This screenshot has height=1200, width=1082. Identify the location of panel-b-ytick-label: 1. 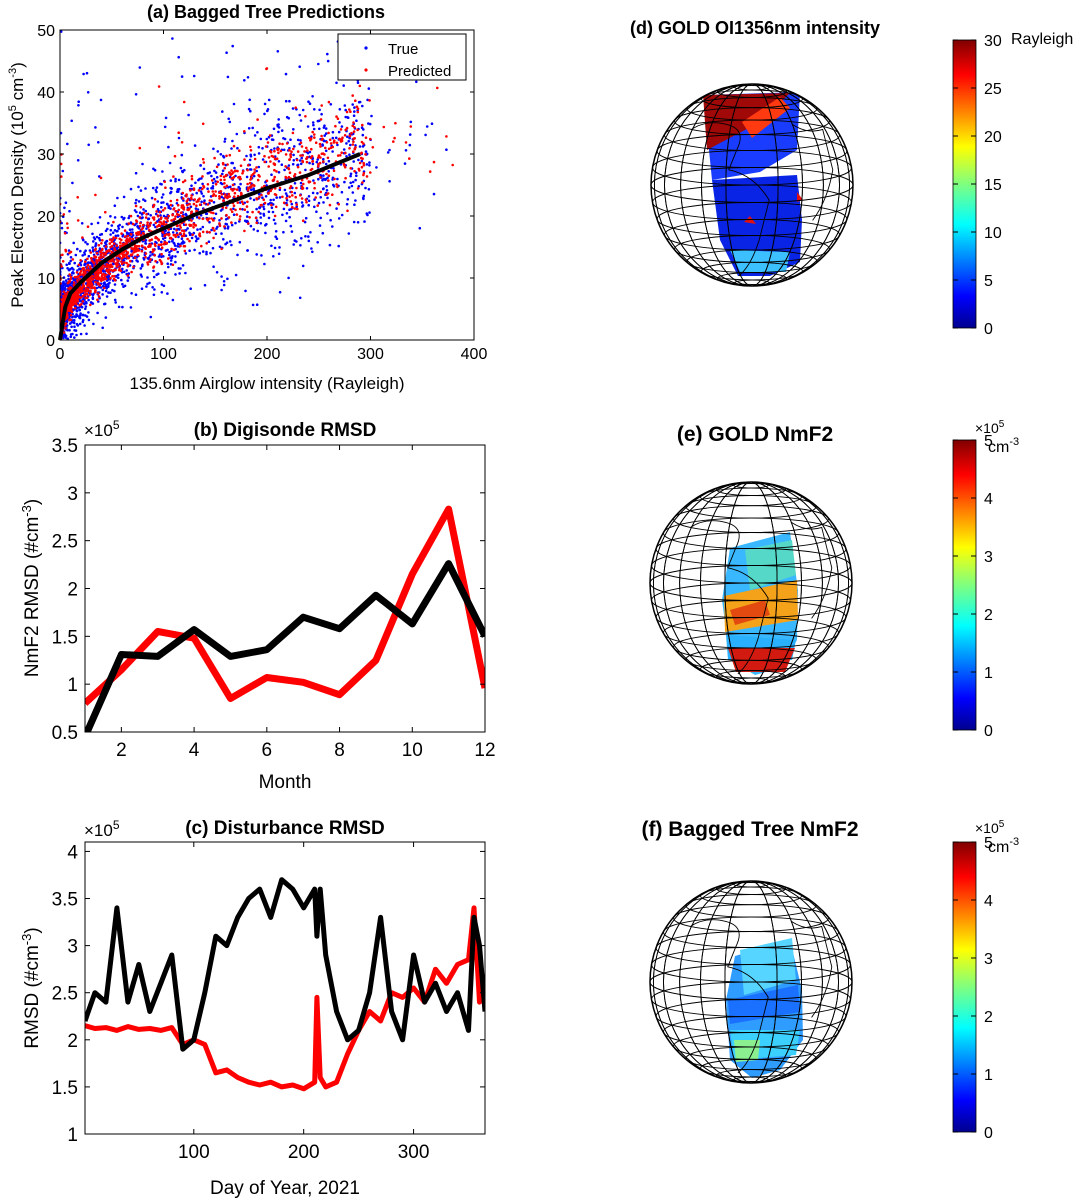
(72, 685).